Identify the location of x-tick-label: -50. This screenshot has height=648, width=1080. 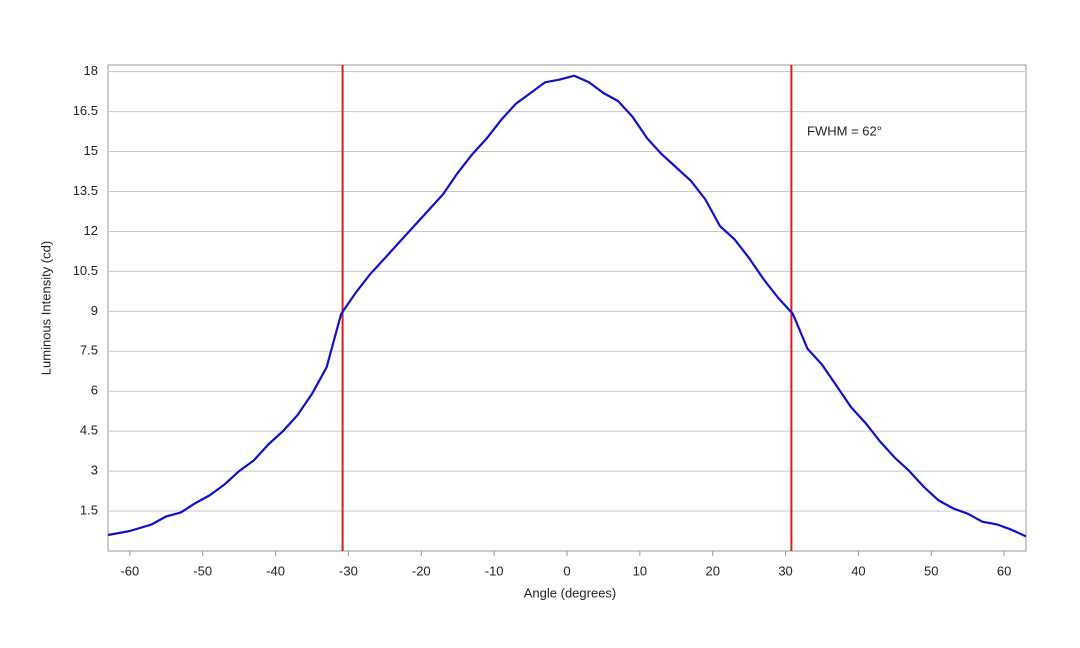
(202, 570).